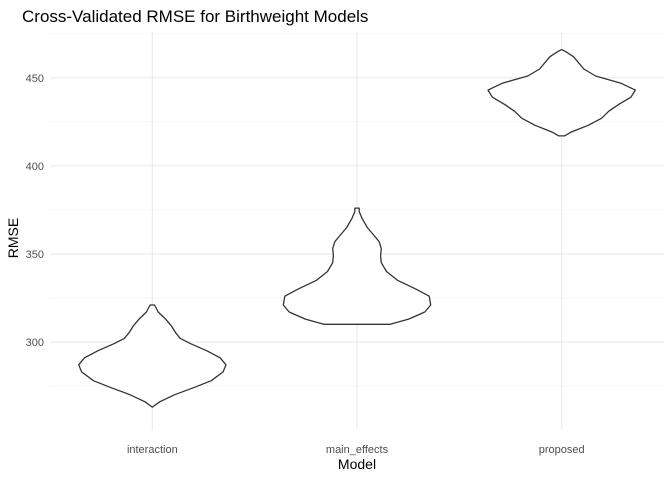 This screenshot has height=480, width=672. Describe the element at coordinates (357, 464) in the screenshot. I see `x-axis-title: Model` at that location.